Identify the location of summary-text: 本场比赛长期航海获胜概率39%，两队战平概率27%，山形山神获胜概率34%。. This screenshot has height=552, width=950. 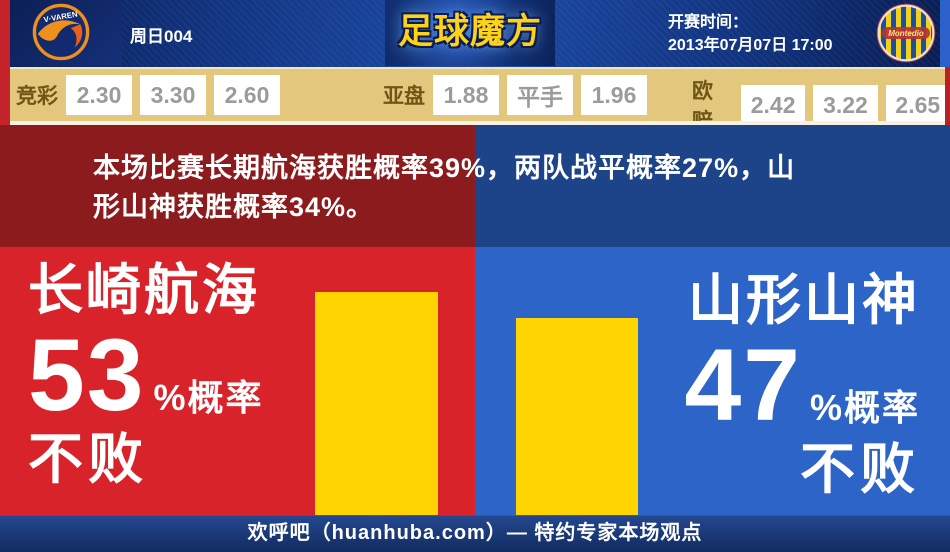
(444, 187).